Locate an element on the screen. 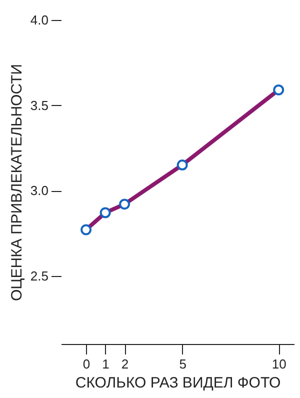 This screenshot has height=398, width=300. x-tick-label: 5 is located at coordinates (182, 364).